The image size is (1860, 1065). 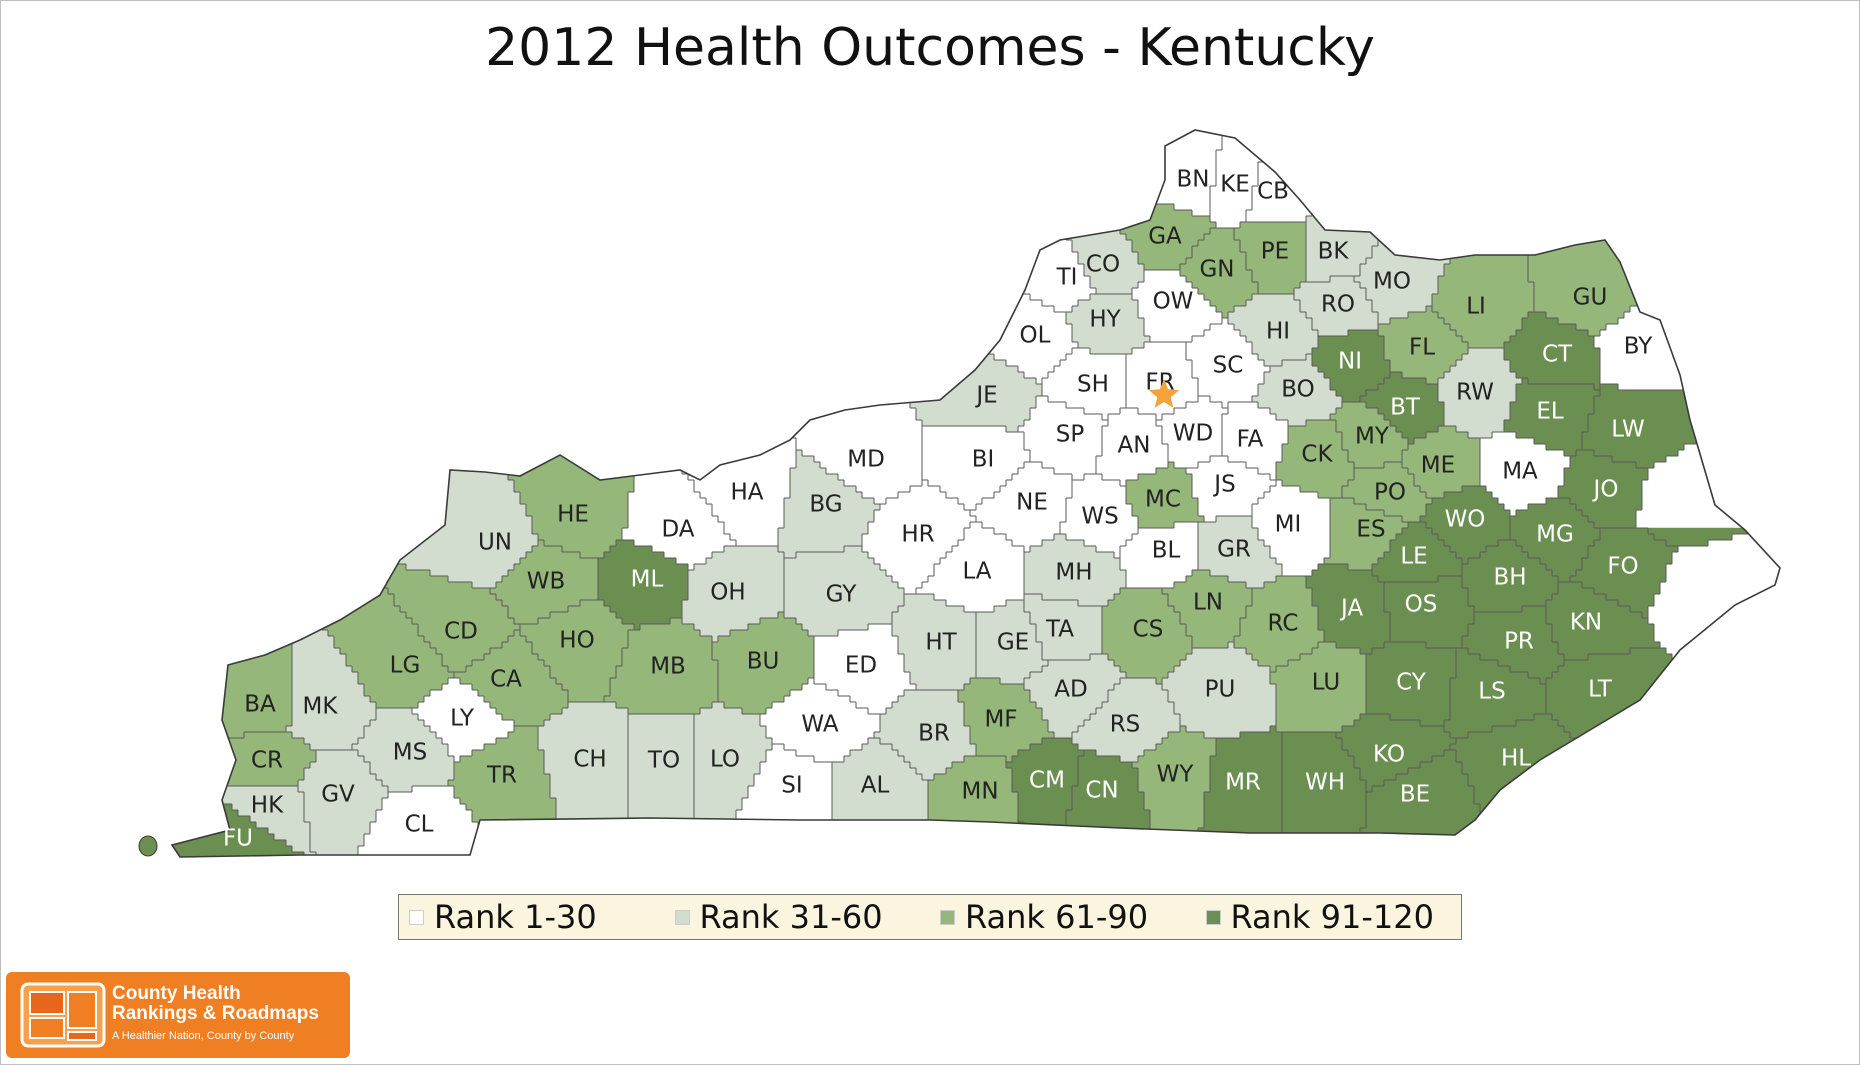 What do you see at coordinates (215, 1013) in the screenshot?
I see `logo-line-2: Rankings & Roadmaps` at bounding box center [215, 1013].